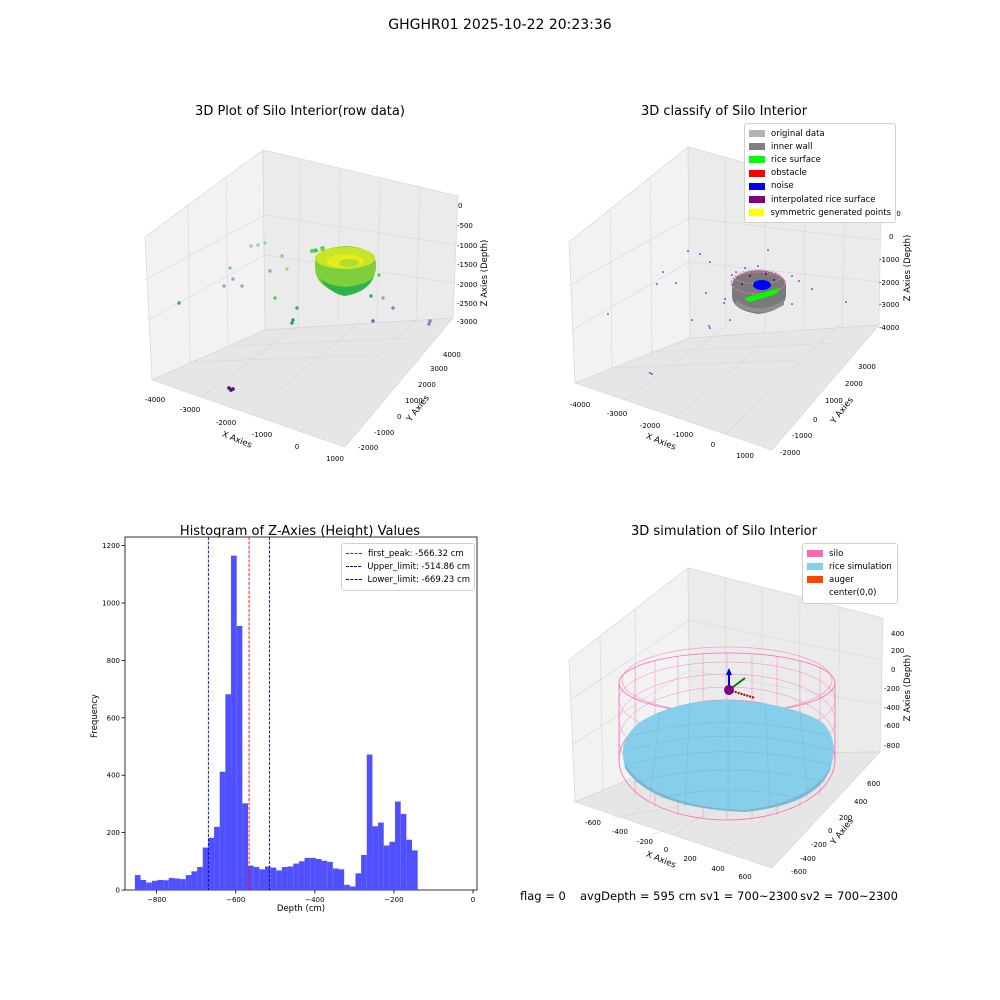 This screenshot has width=1000, height=1000. What do you see at coordinates (908, 268) in the screenshot?
I see `cls-z-axis-label: Z Axies (Depth)` at bounding box center [908, 268].